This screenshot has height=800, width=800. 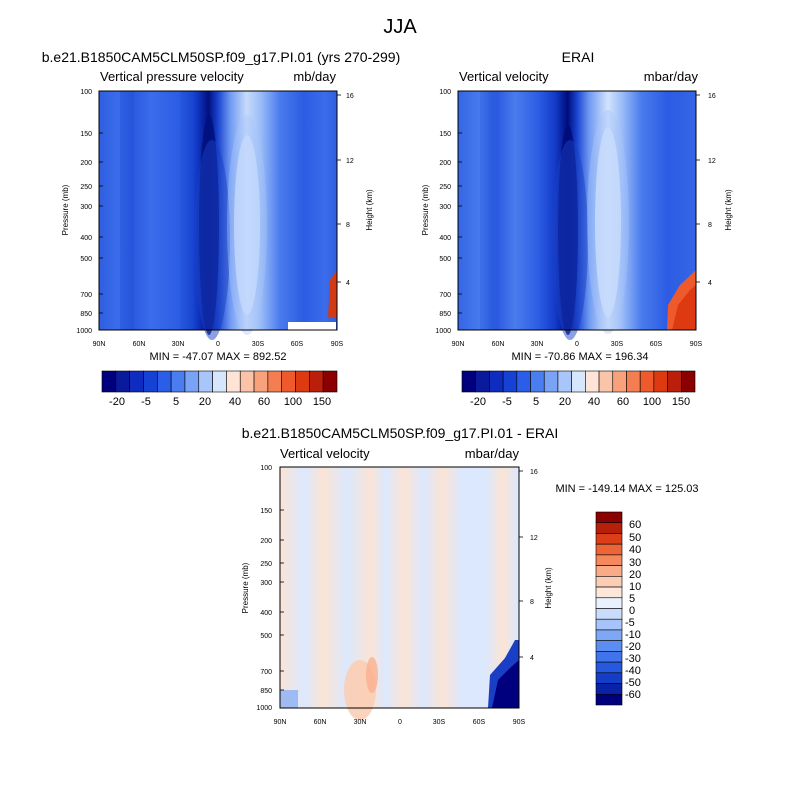 I want to click on panel-model-cb-label: 60, so click(x=264, y=402).